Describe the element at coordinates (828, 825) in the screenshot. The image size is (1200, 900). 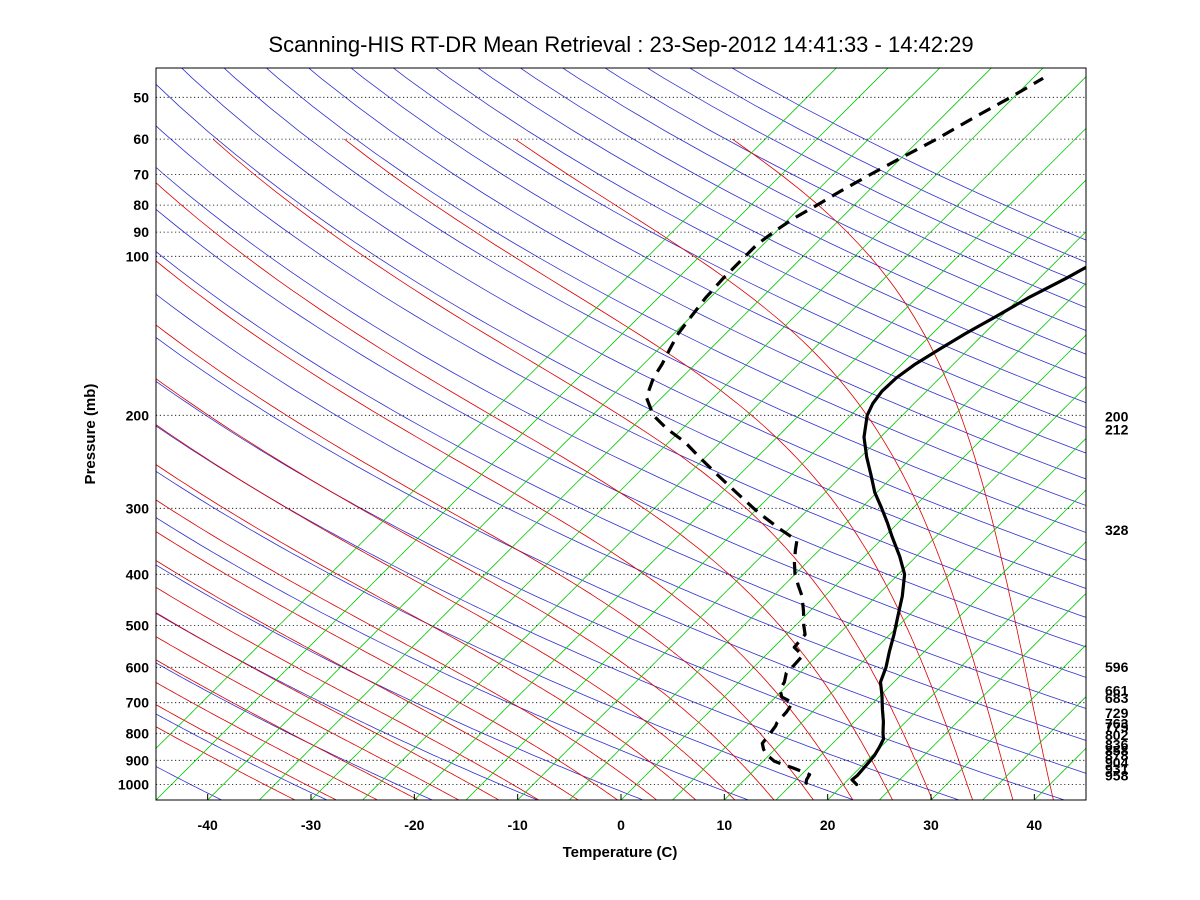
I see `temperature-tick-label: 20` at that location.